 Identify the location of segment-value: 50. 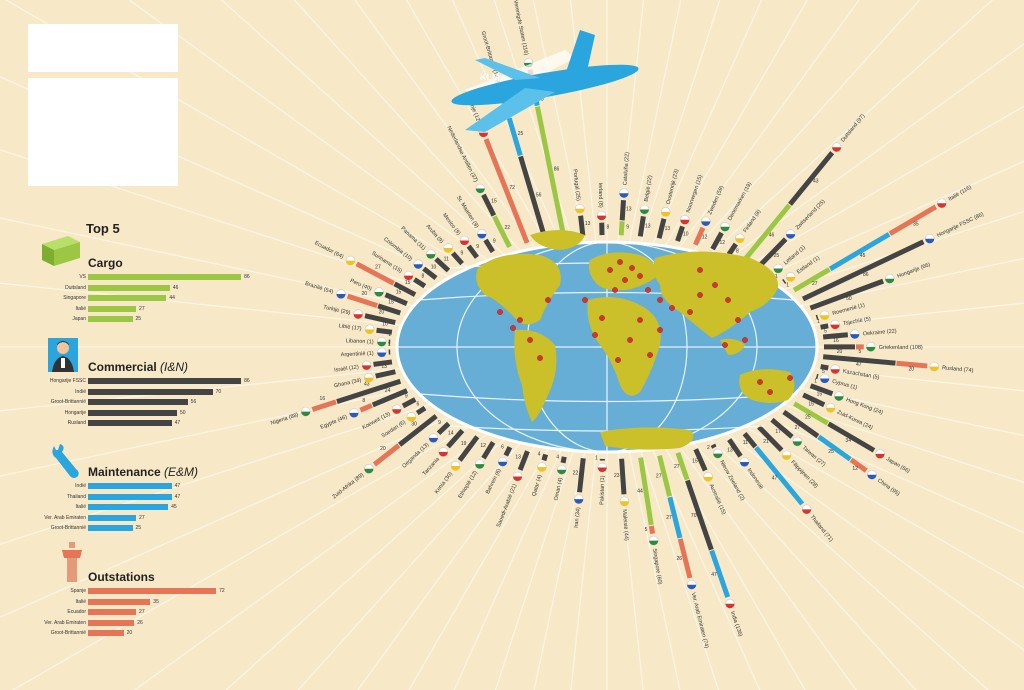
(849, 299).